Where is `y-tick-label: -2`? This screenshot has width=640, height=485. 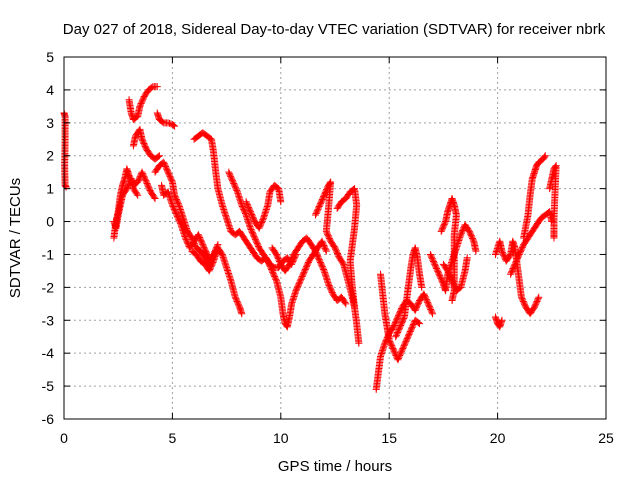 y-tick-label: -2 is located at coordinates (48, 287).